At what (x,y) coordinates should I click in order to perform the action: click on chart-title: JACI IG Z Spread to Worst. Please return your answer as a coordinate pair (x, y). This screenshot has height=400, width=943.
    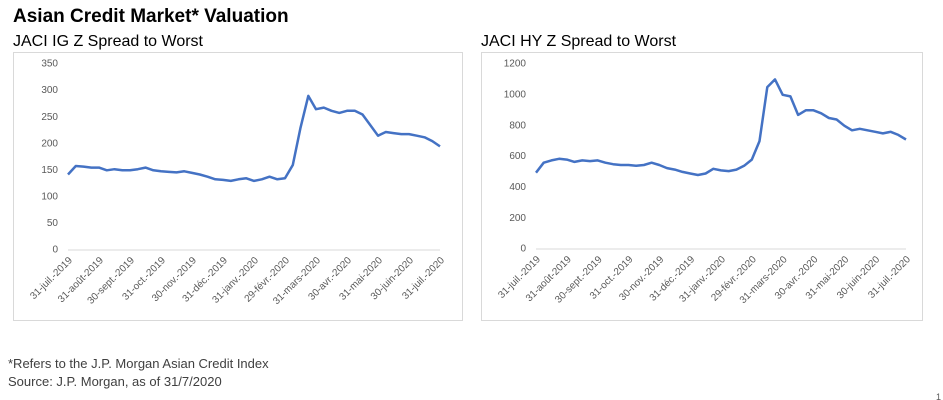
    Looking at the image, I should click on (108, 41).